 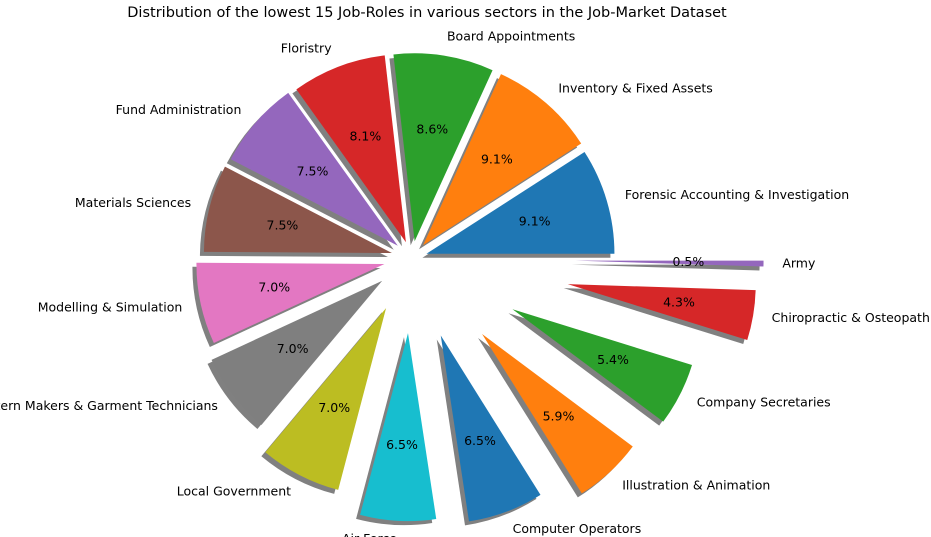 I want to click on slice-label: Materials Sciences, so click(x=133, y=202).